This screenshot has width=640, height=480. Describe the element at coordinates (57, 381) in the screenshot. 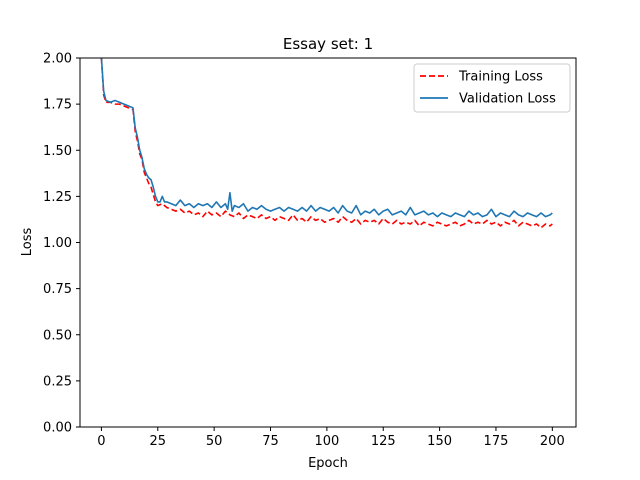

I see `y-tick-label: 0.25` at that location.